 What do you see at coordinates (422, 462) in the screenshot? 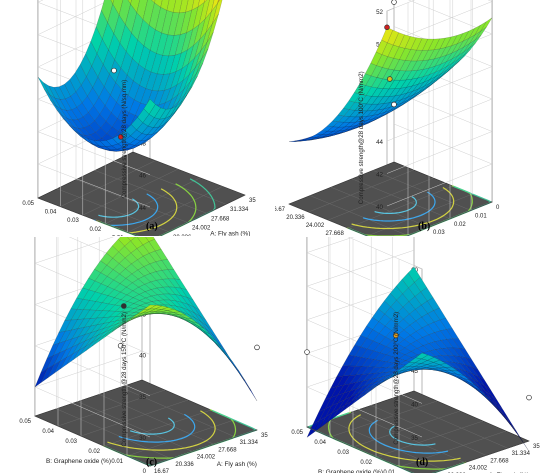
I see `caption-d: (d)` at bounding box center [422, 462].